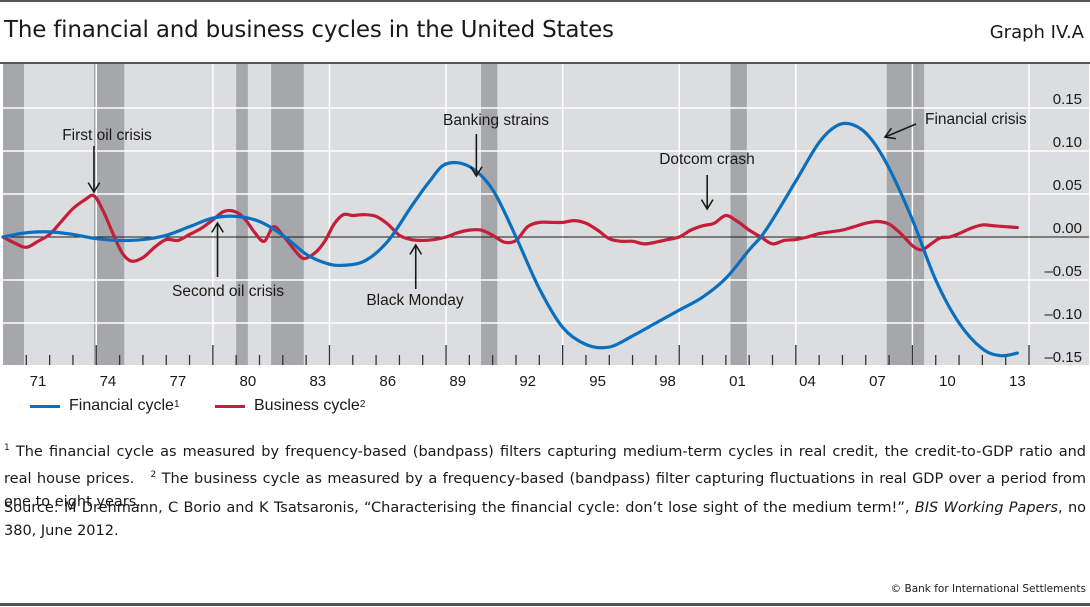 The width and height of the screenshot is (1090, 607). Describe the element at coordinates (307, 405) in the screenshot. I see `legend-label-business: Business cycle` at that location.